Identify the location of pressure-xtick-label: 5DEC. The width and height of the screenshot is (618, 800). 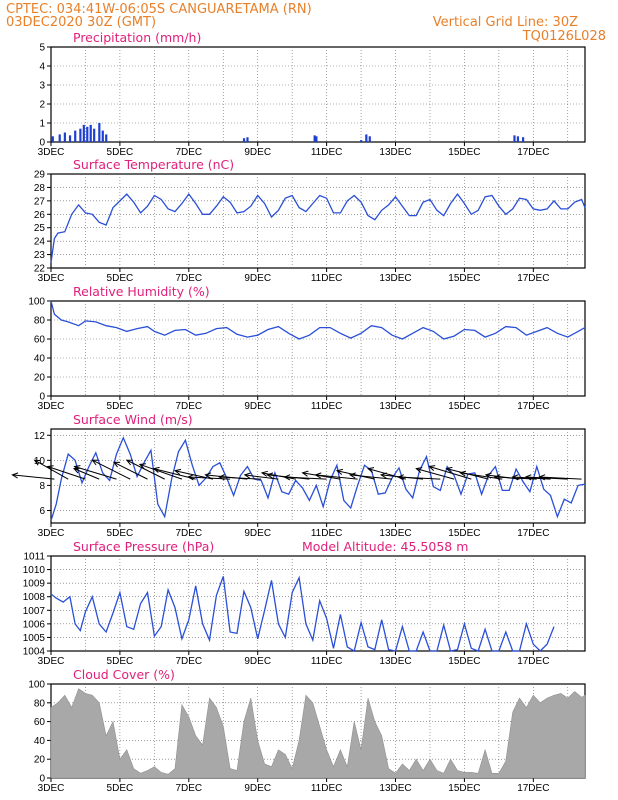
(120, 661).